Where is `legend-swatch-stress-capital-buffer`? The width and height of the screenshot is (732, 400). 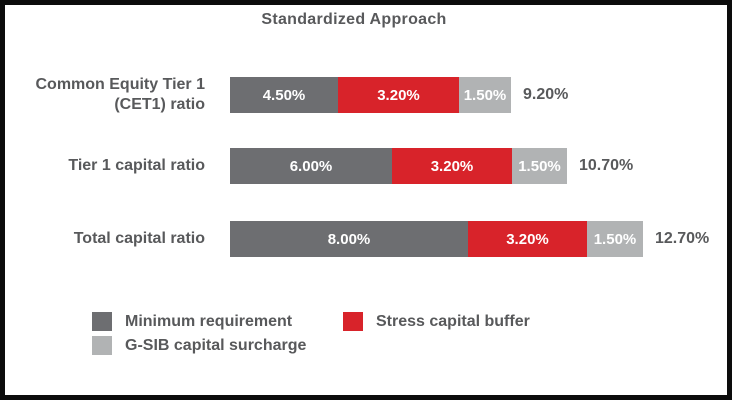 legend-swatch-stress-capital-buffer is located at coordinates (353, 321).